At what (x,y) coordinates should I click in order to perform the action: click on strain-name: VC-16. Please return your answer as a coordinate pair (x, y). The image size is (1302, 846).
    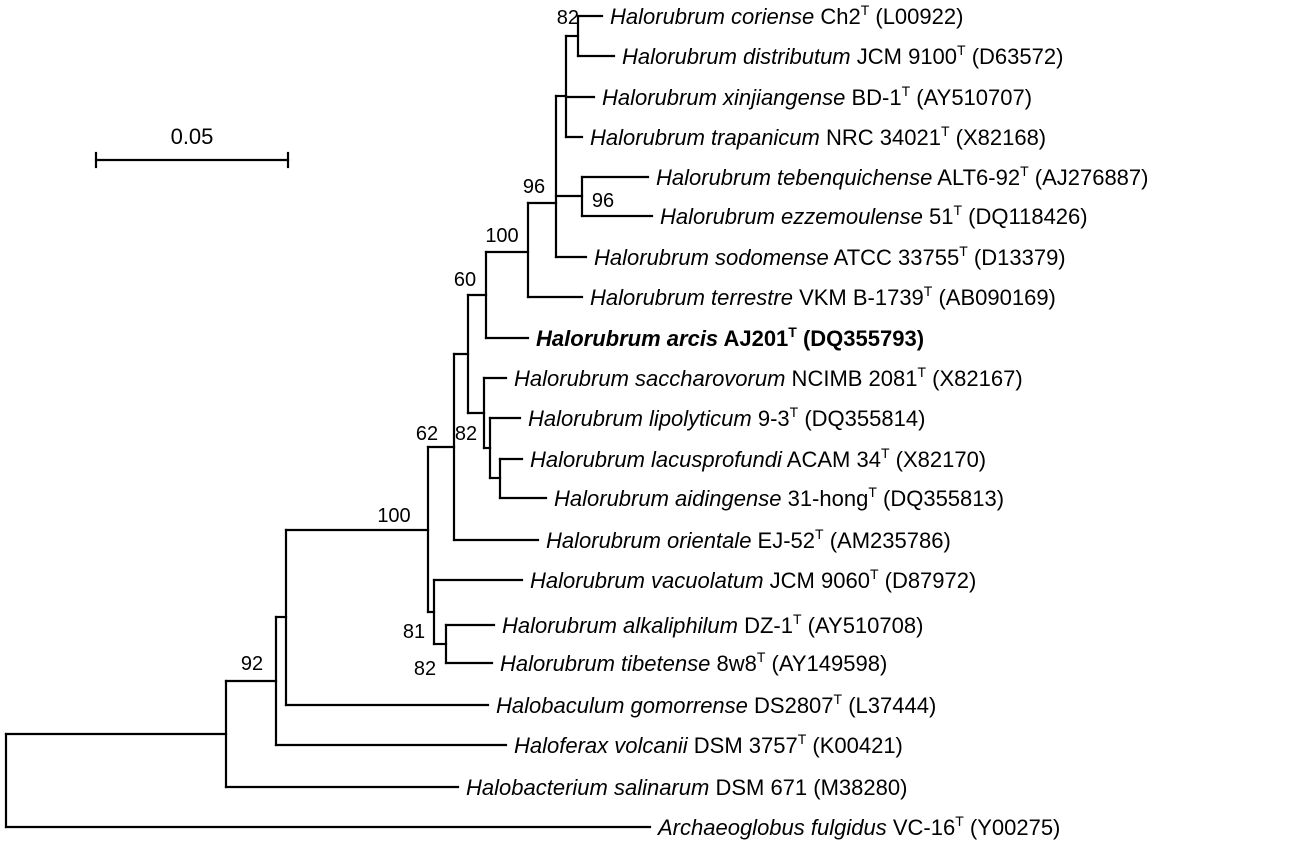
    Looking at the image, I should click on (921, 827).